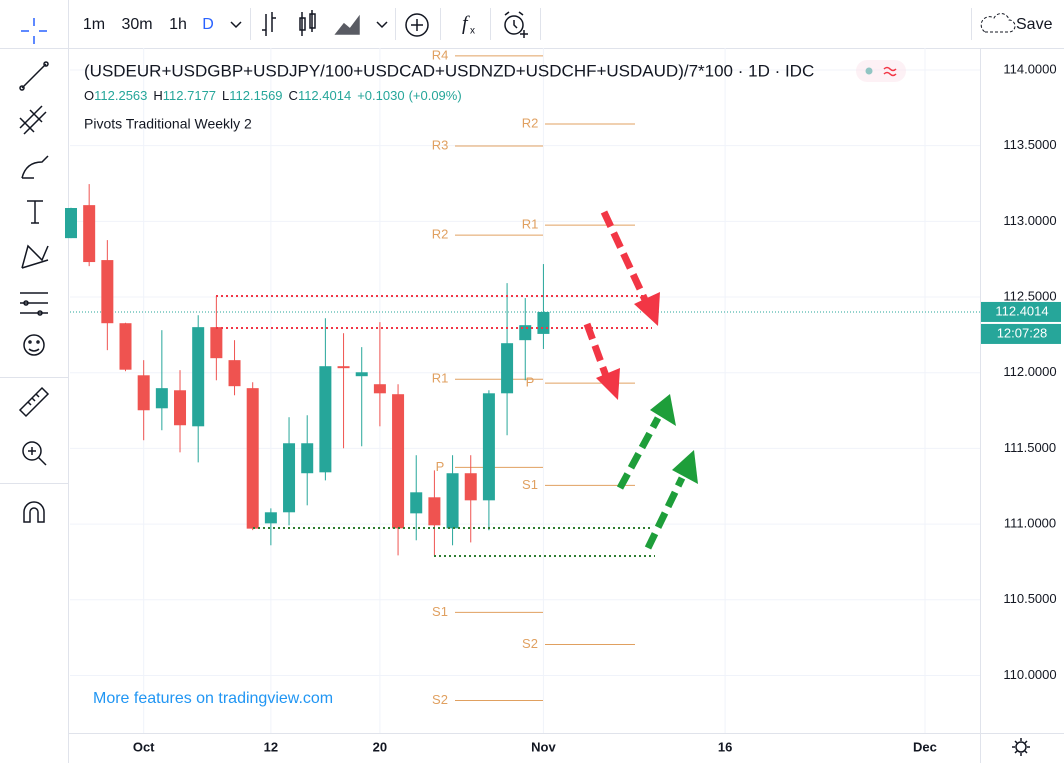 The height and width of the screenshot is (763, 1064). What do you see at coordinates (435, 95) in the screenshot?
I see `ohlc-item: (+0.09%)` at bounding box center [435, 95].